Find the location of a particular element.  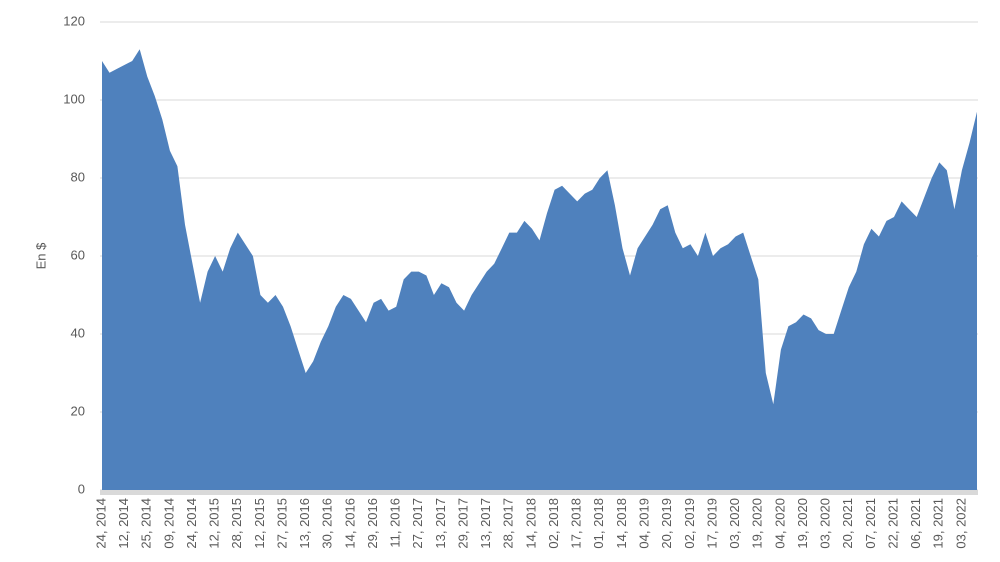

x-tick-label: 06, 2021 is located at coordinates (915, 523).